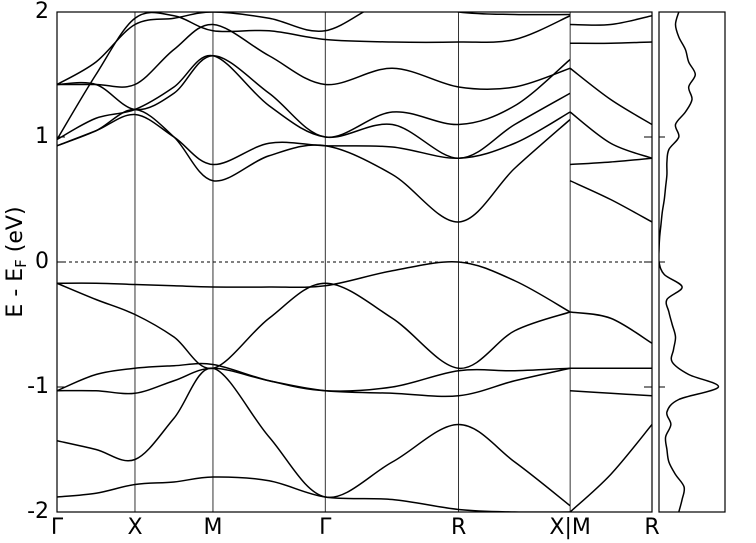  Describe the element at coordinates (569, 527) in the screenshot. I see `x-tick-label: X|M` at that location.